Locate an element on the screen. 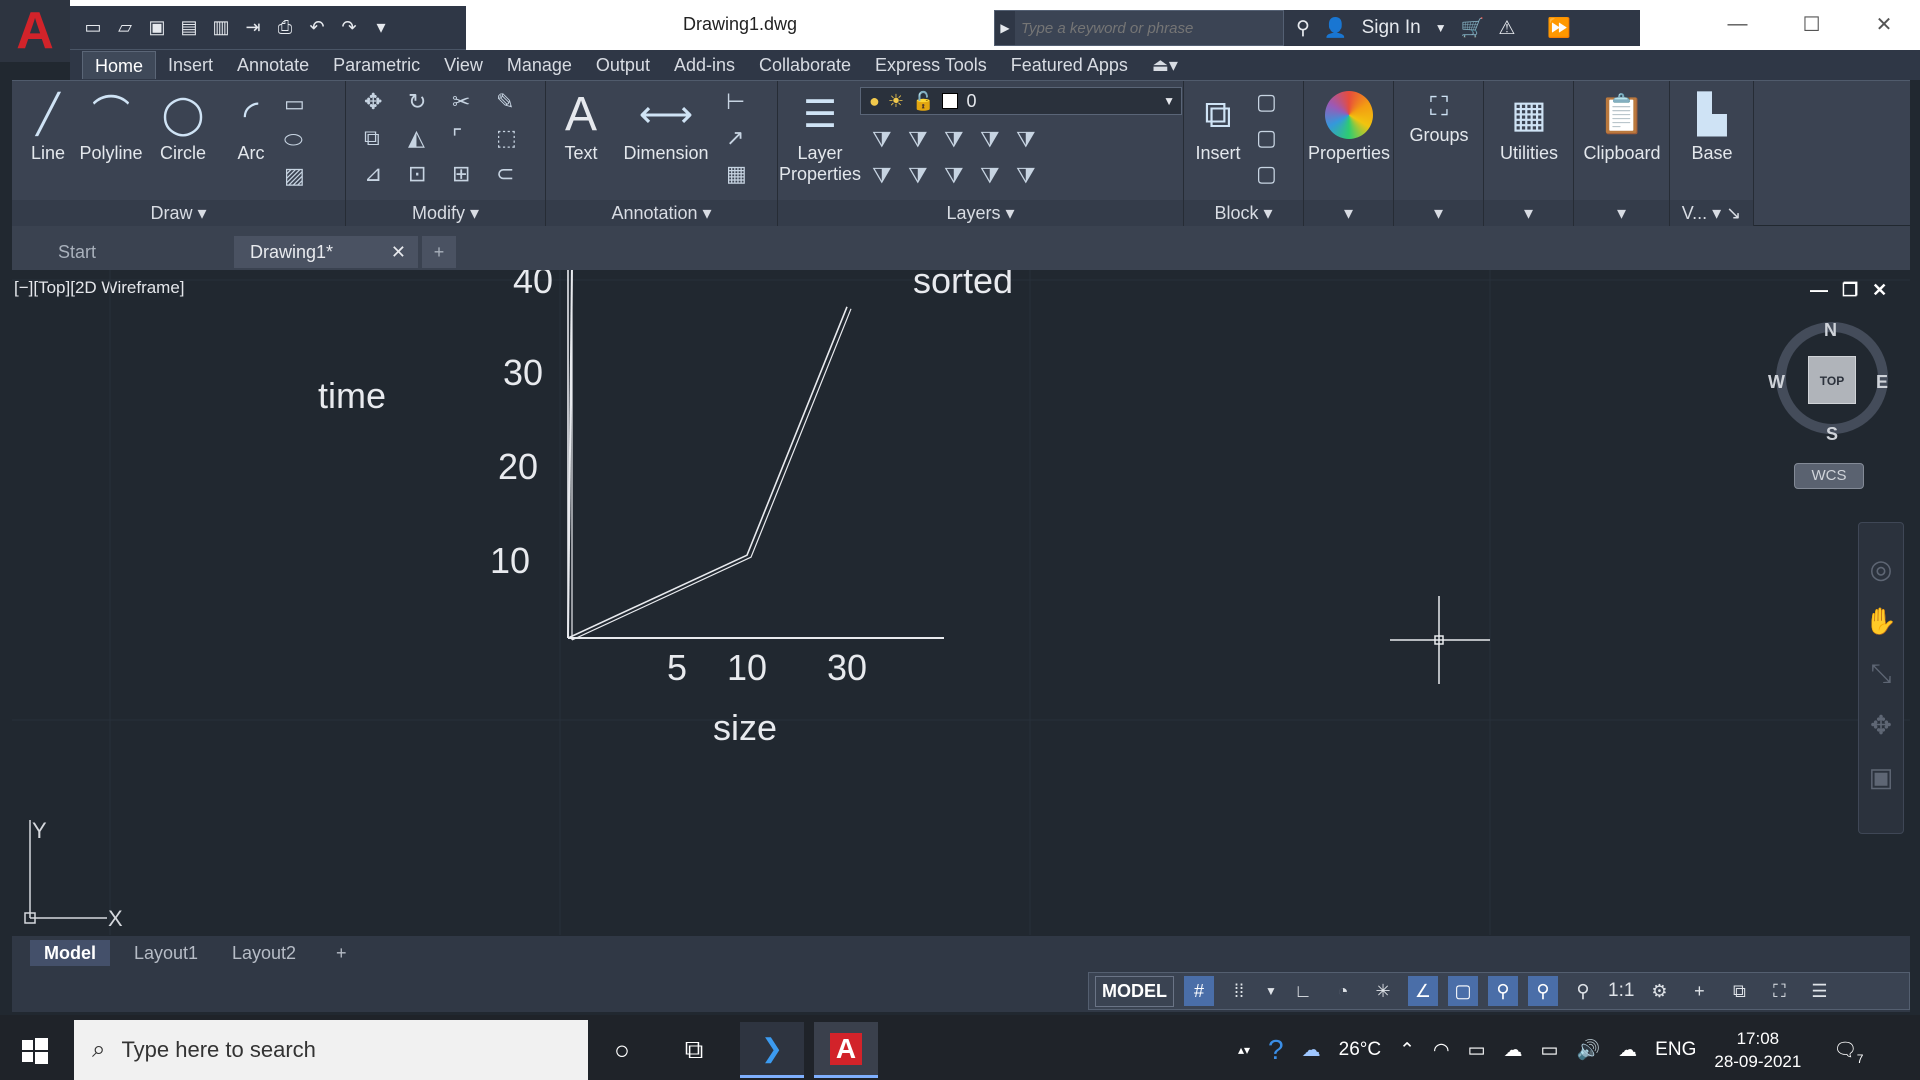  viewcube-top-face: TOP is located at coordinates (1832, 380).